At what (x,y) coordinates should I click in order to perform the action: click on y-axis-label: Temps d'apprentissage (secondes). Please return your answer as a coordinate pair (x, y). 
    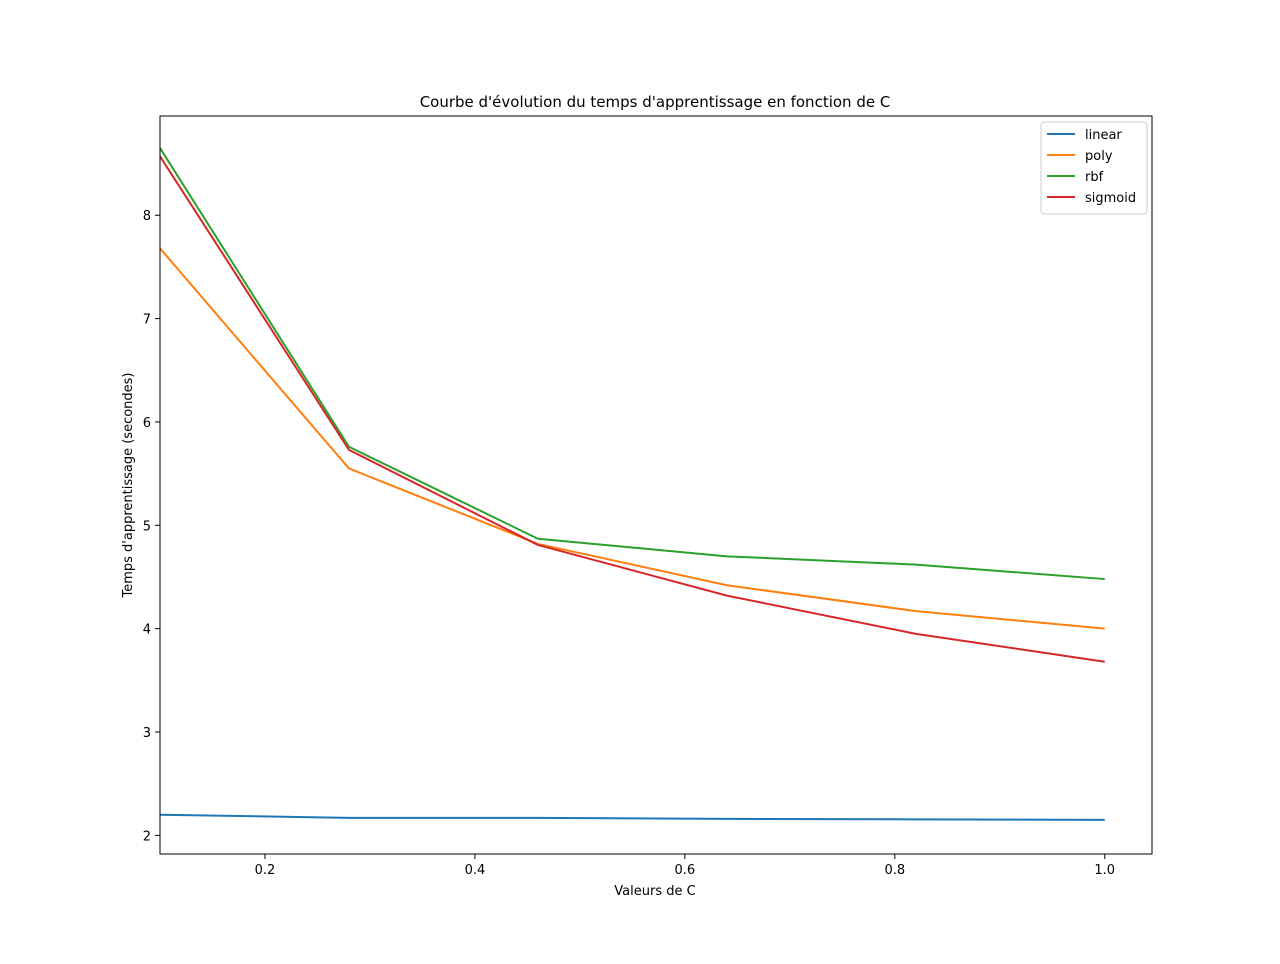
    Looking at the image, I should click on (128, 485).